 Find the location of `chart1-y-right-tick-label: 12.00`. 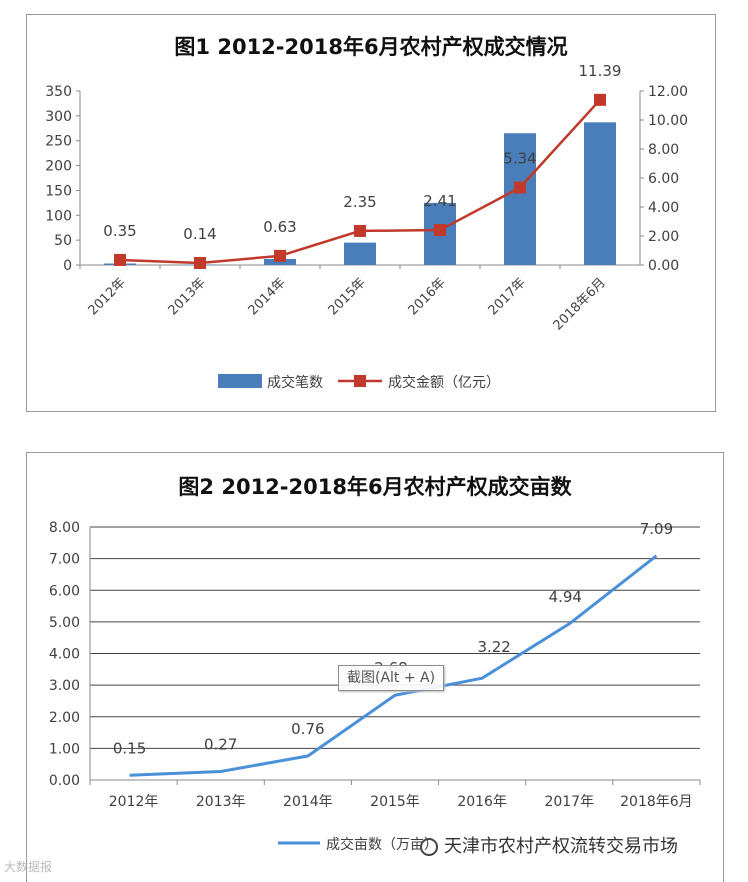

chart1-y-right-tick-label: 12.00 is located at coordinates (668, 92).